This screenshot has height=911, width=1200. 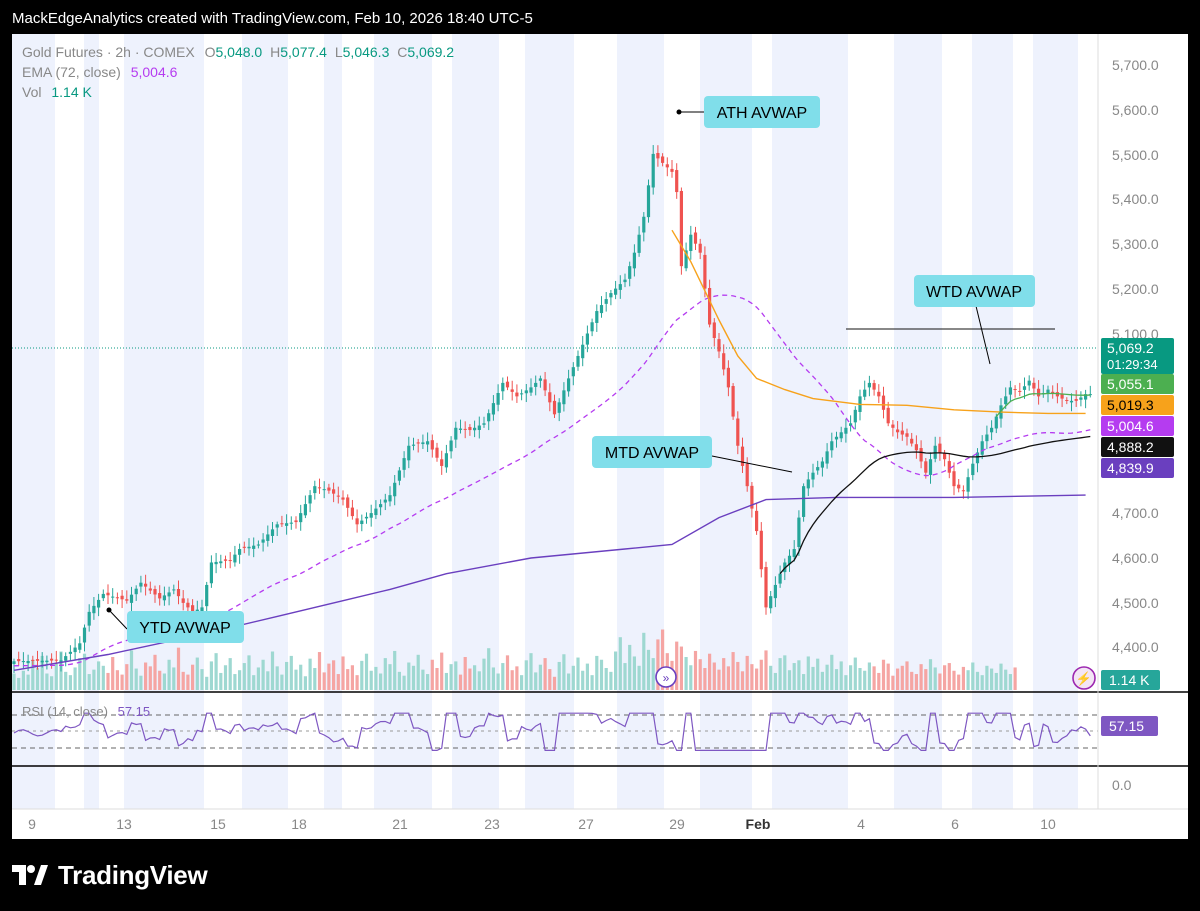 What do you see at coordinates (100, 72) in the screenshot?
I see `legend-ema: EMA (72, close) 5,004.6` at bounding box center [100, 72].